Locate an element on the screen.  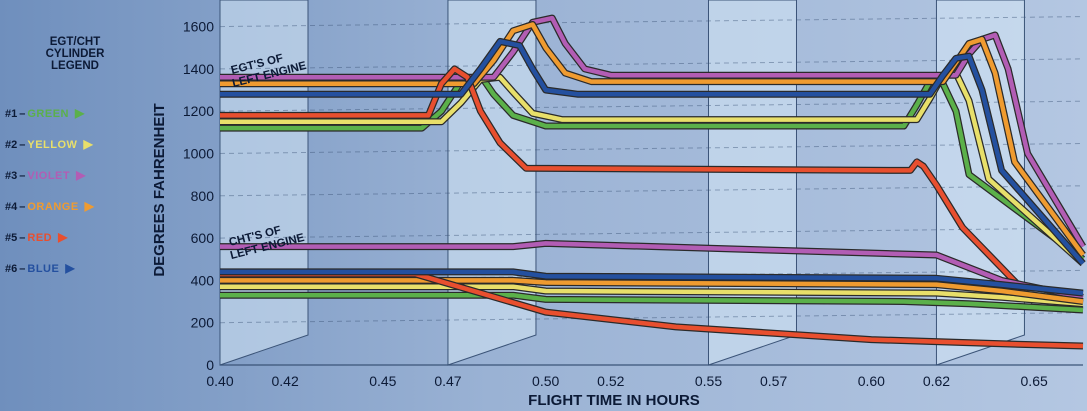
legend-item-number: #6 is located at coordinates (11, 269).